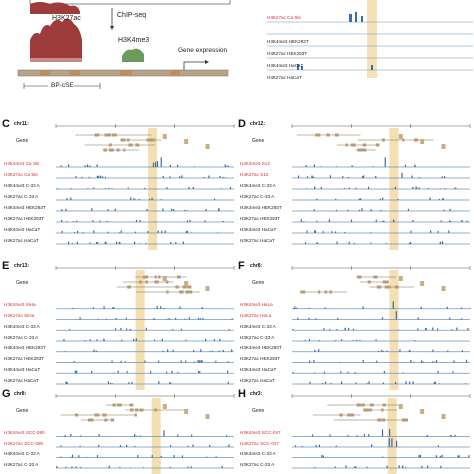 Image resolution: width=474 pixels, height=474 pixels. What do you see at coordinates (257, 196) in the screenshot?
I see `track-label: H3K27ac C-33 A` at bounding box center [257, 196].